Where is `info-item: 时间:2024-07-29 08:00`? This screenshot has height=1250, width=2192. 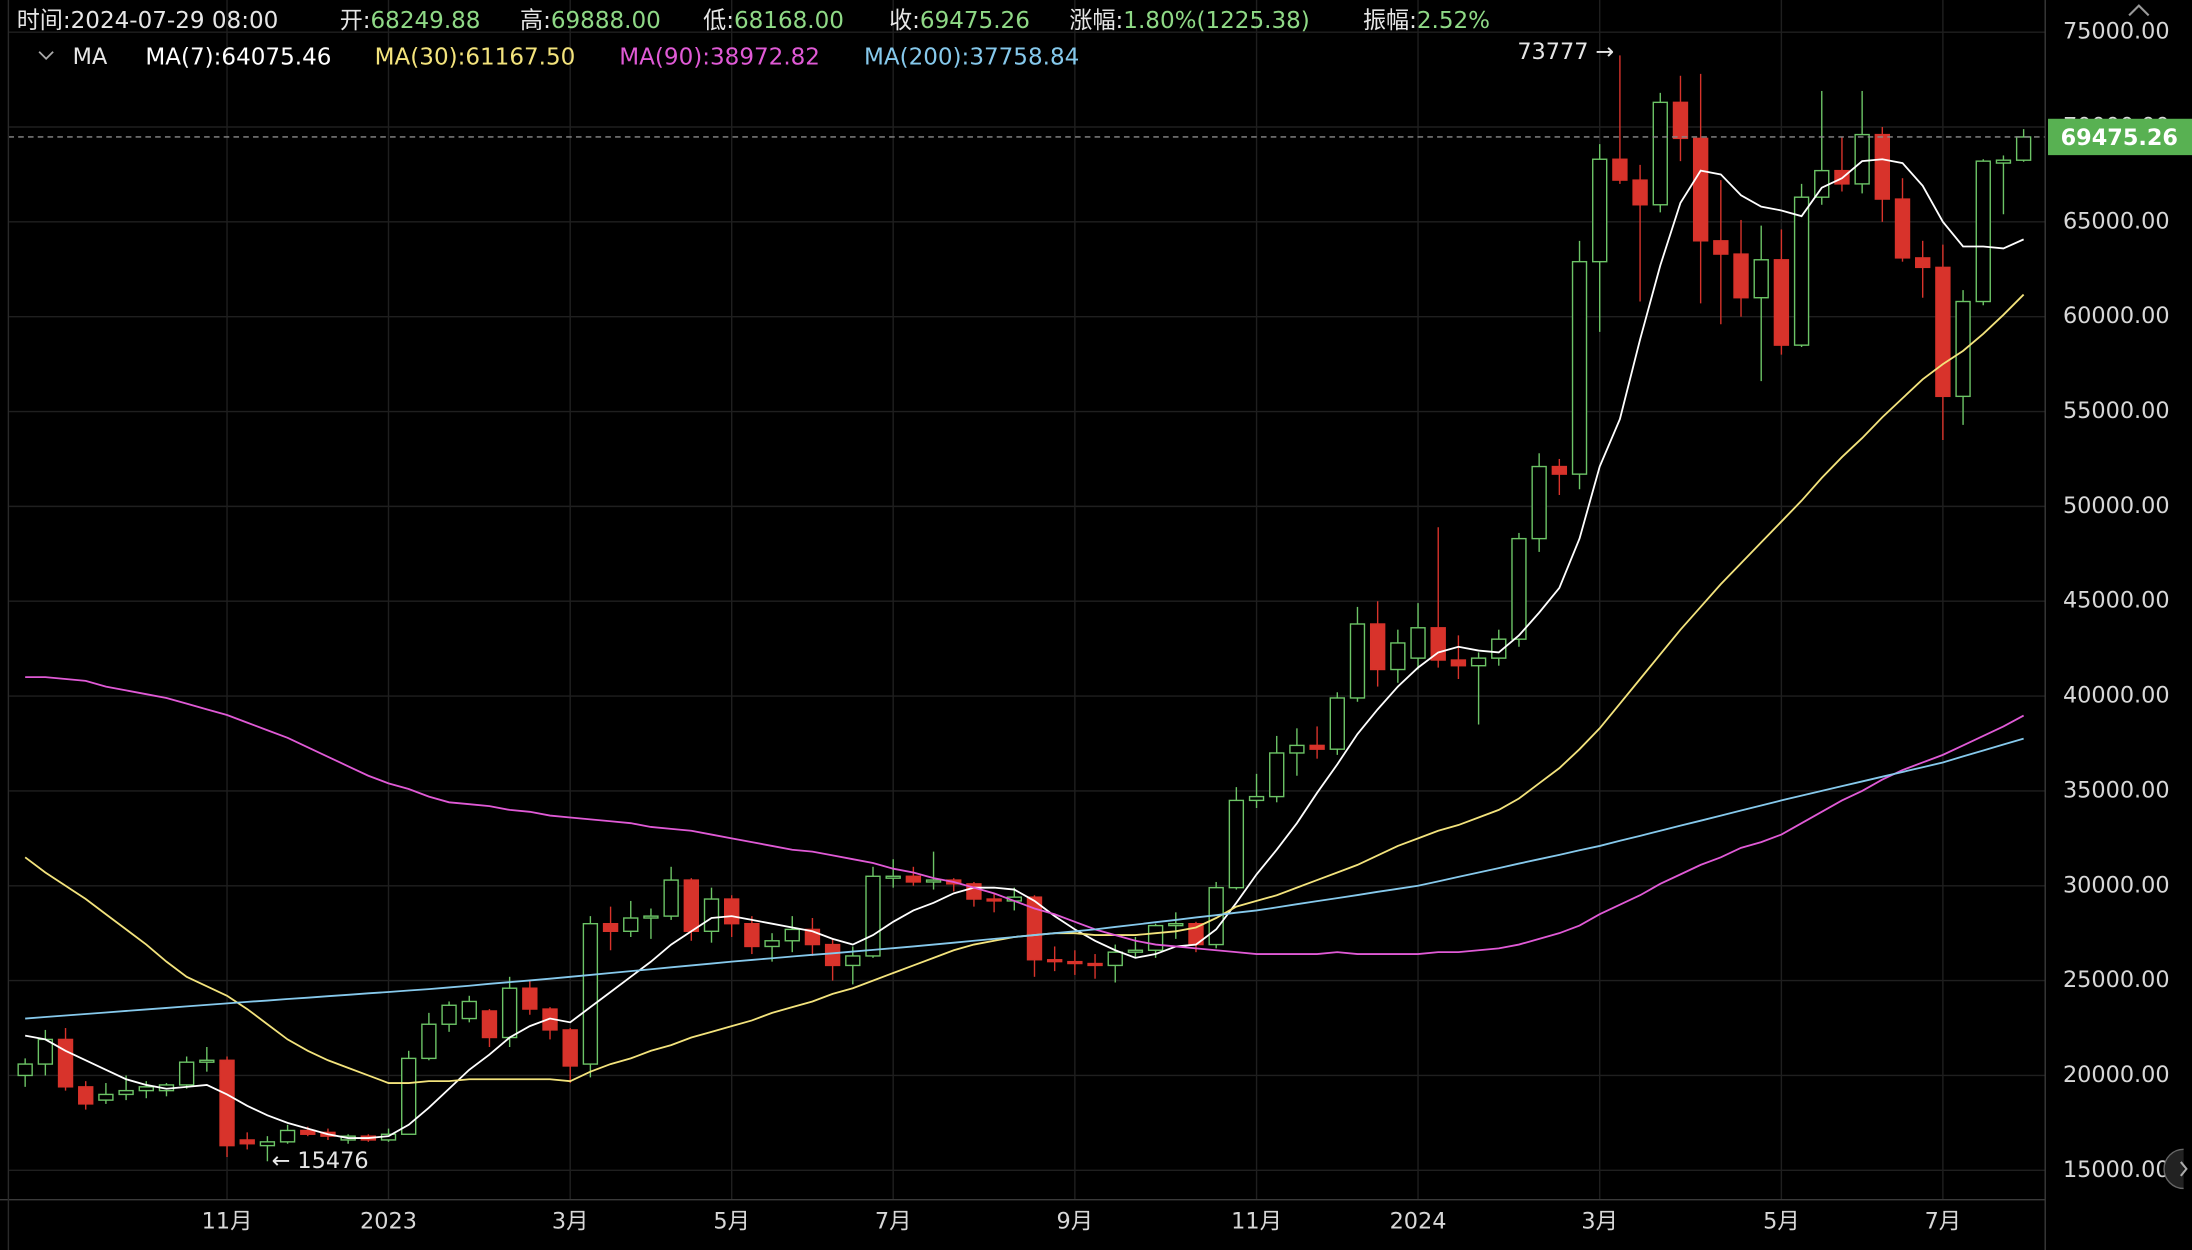 info-item: 时间:2024-07-29 08:00 is located at coordinates (148, 20).